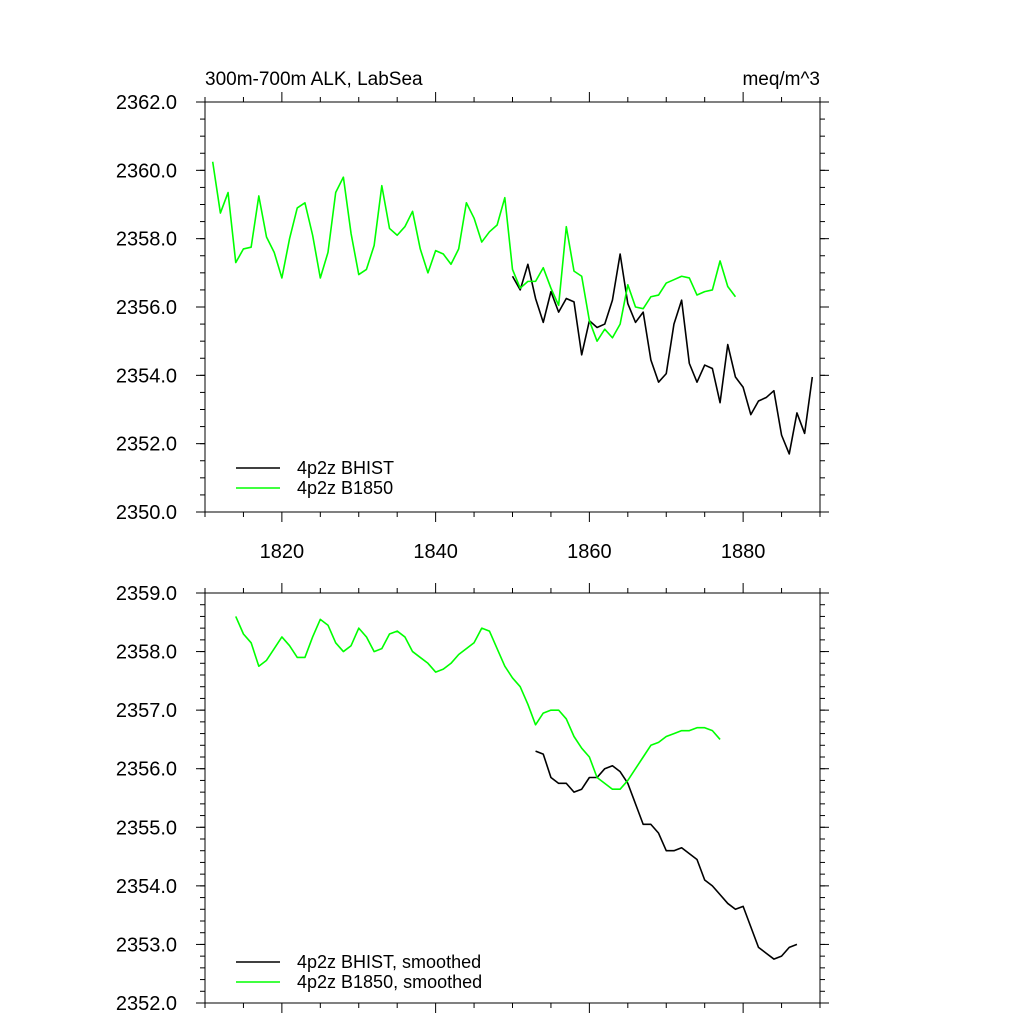 The width and height of the screenshot is (1024, 1024). I want to click on x-tick-label: 1880, so click(743, 552).